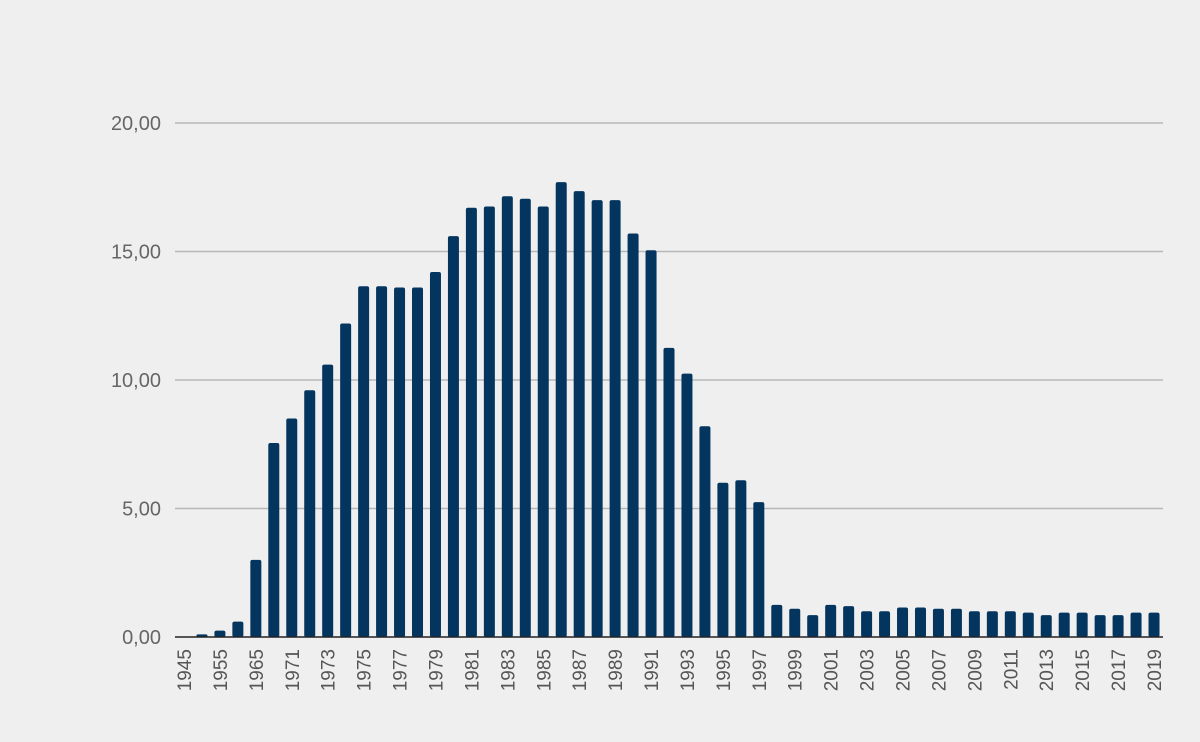  What do you see at coordinates (616, 670) in the screenshot?
I see `x-tick-label: 1989` at bounding box center [616, 670].